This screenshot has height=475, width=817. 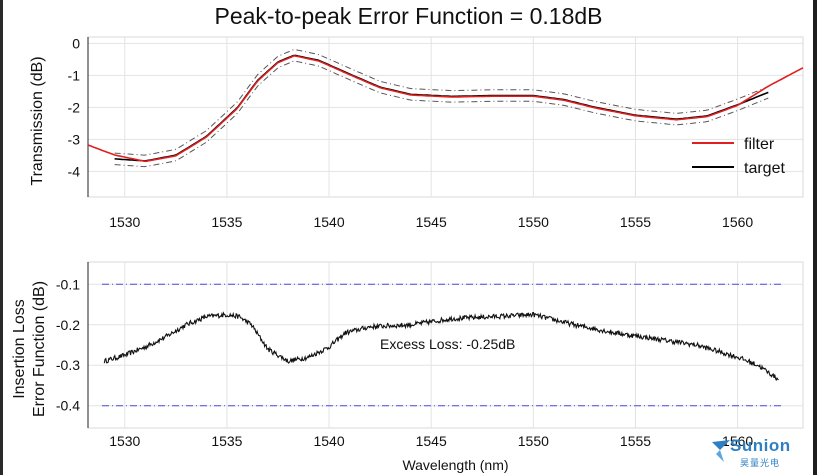 I want to click on y-tick-label: -1, so click(x=74, y=75).